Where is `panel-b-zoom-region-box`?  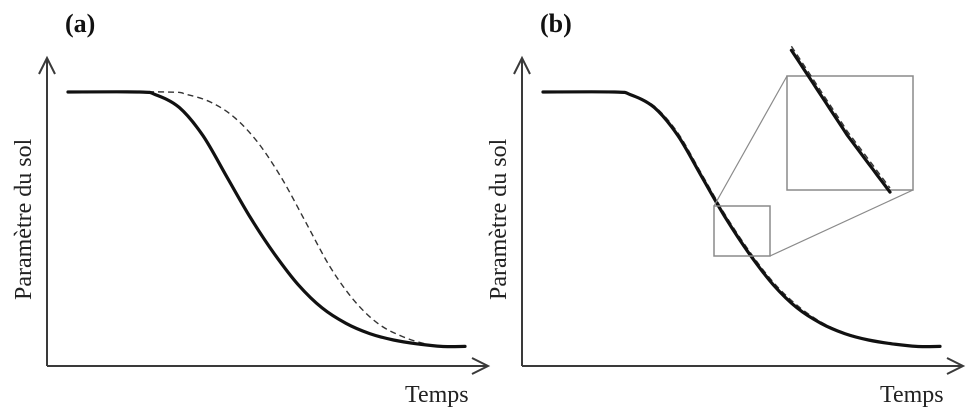 panel-b-zoom-region-box is located at coordinates (742, 231).